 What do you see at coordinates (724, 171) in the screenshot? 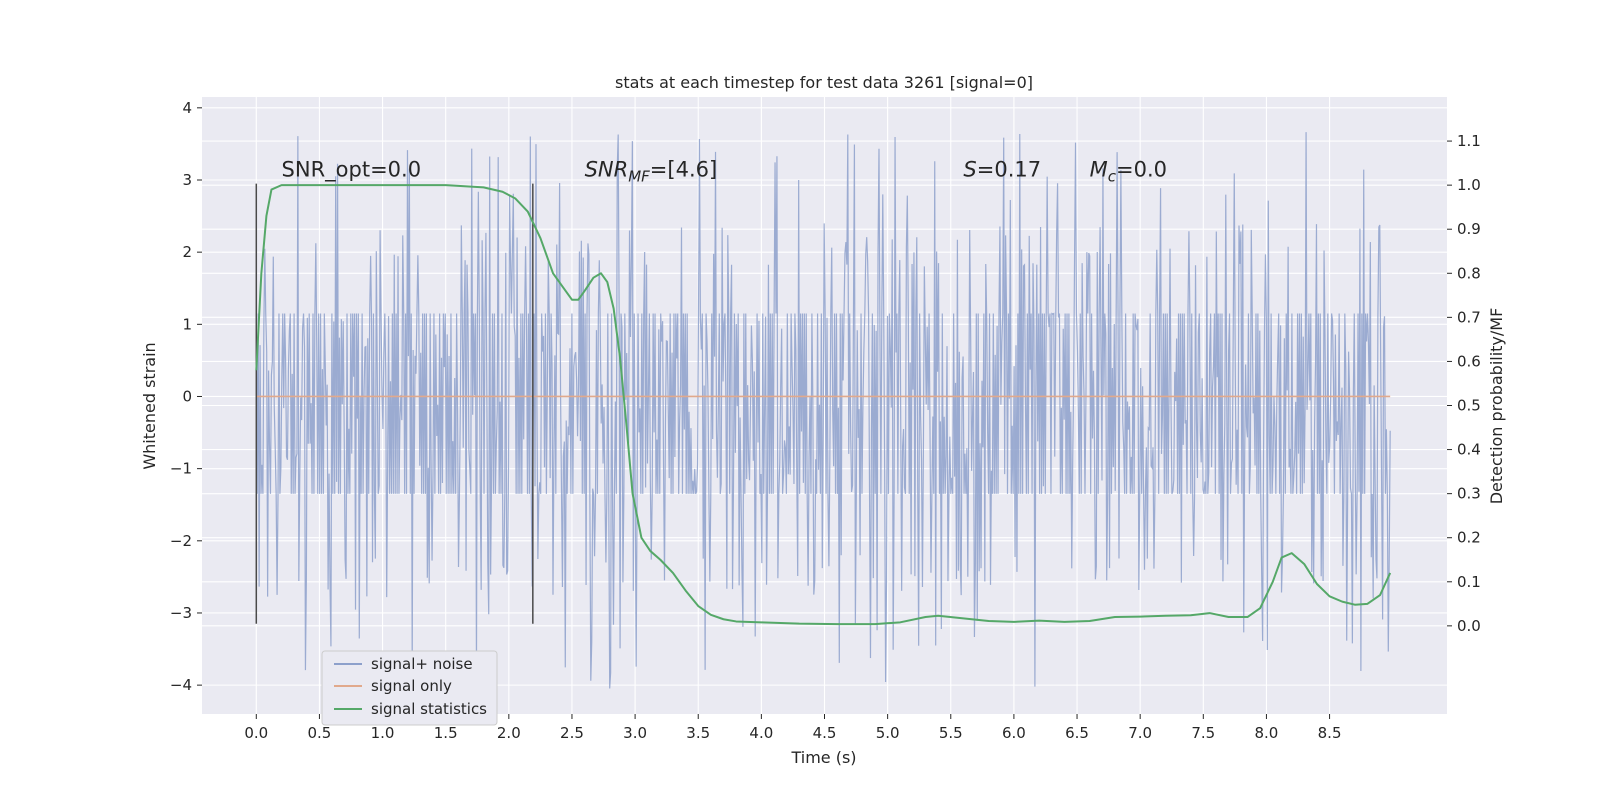
I see `annotation-layer: SNR_opt=0.0 SNRMF=[4.6] S=0.17 Mc=0.0` at bounding box center [724, 171].